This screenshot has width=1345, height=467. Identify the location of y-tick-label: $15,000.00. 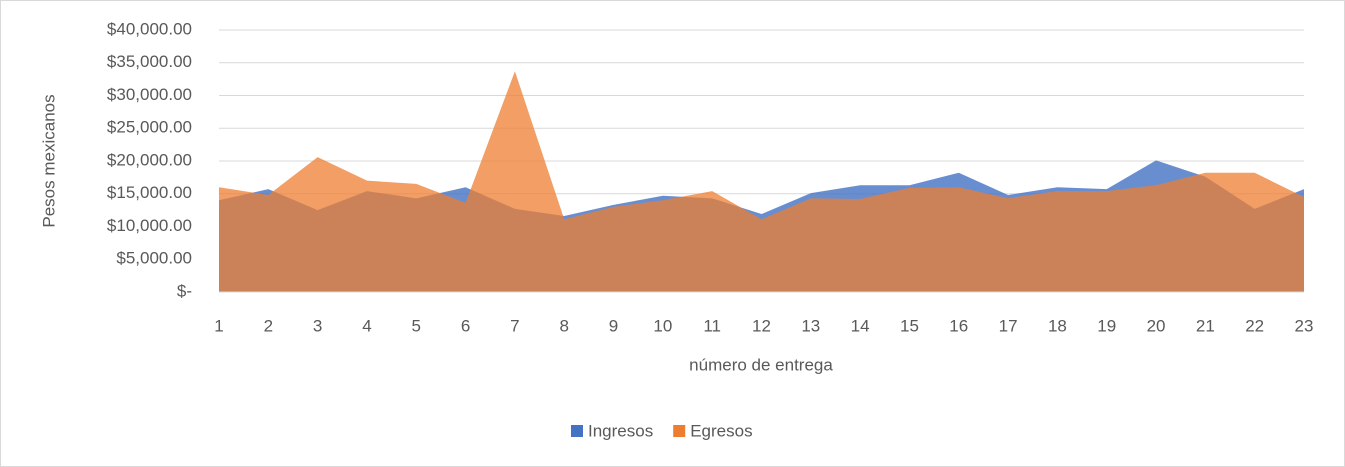
(149, 192).